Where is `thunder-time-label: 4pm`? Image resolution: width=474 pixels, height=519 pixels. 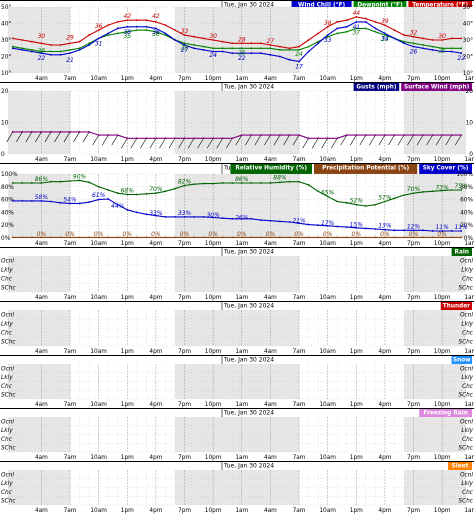
thunder-time-label: 4pm is located at coordinates (155, 352).